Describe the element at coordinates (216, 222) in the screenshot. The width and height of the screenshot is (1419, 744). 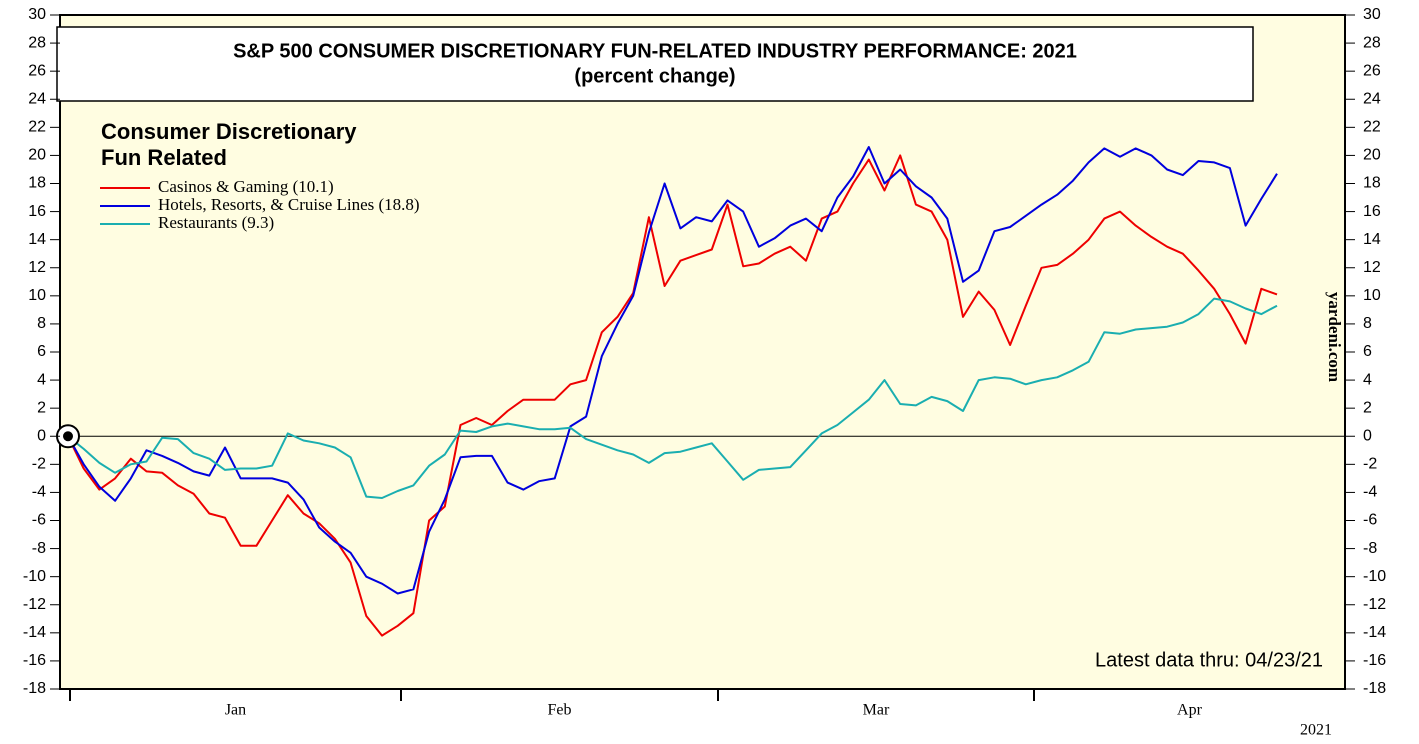
I see `legend-label: Restaurants (9.3)` at that location.